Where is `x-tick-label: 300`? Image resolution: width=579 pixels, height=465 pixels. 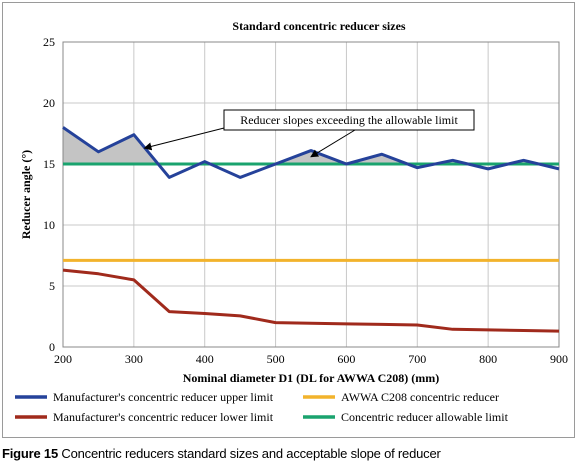 x-tick-label: 300 is located at coordinates (134, 359).